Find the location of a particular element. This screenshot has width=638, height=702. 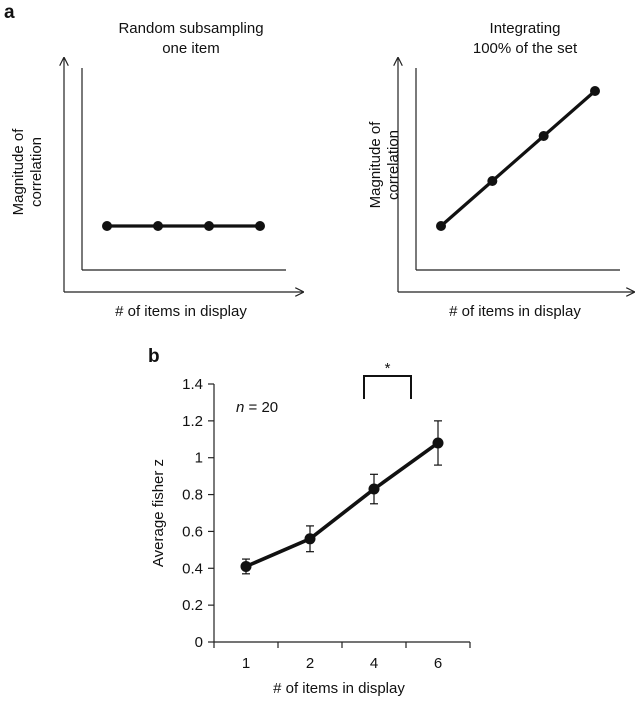

panel-b-label: b is located at coordinates (154, 356).